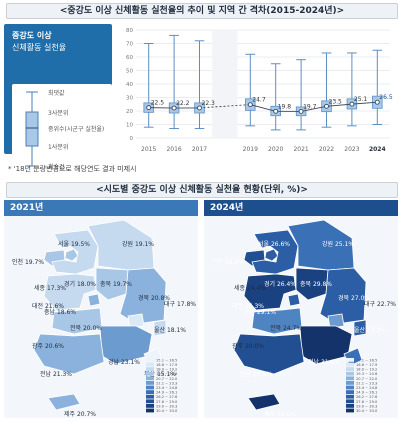 The height and width of the screenshot is (424, 402). What do you see at coordinates (76, 129) in the screenshot?
I see `legend-median: 중위수(시군구 실천율)` at bounding box center [76, 129].